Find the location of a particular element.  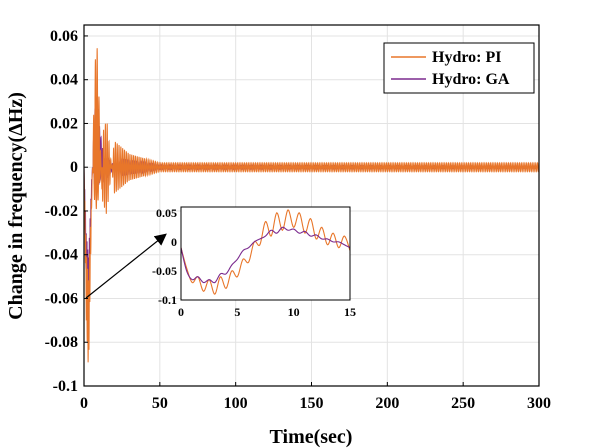

inset-y-tick-label: 0 is located at coordinates (174, 242).